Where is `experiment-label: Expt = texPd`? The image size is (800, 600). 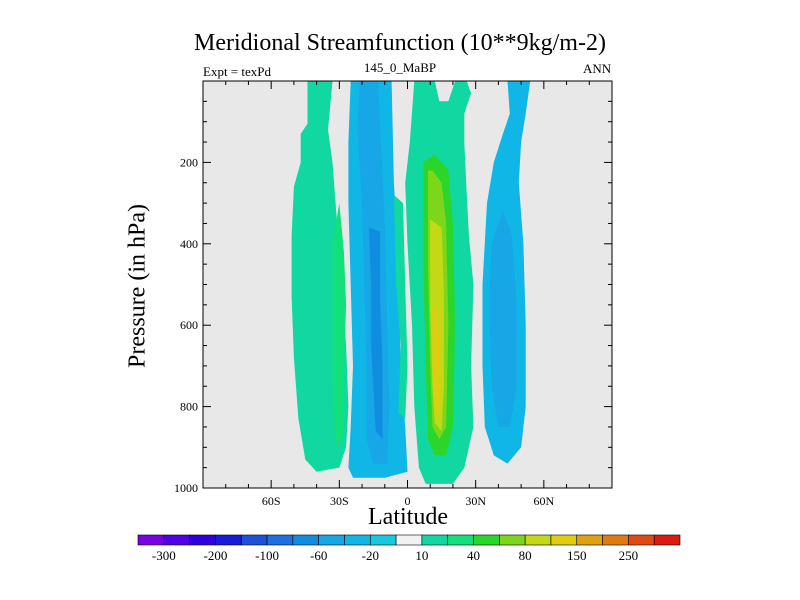 experiment-label: Expt = texPd is located at coordinates (237, 71).